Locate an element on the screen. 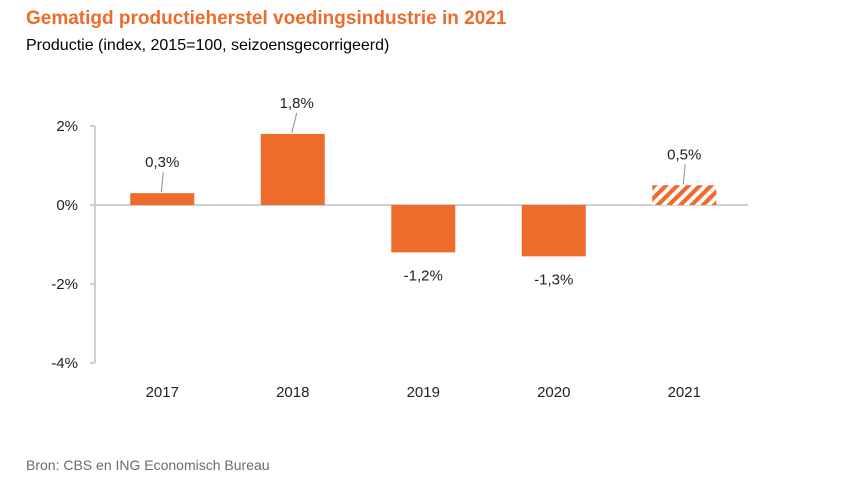  x-tick-label: 2019 is located at coordinates (423, 392).